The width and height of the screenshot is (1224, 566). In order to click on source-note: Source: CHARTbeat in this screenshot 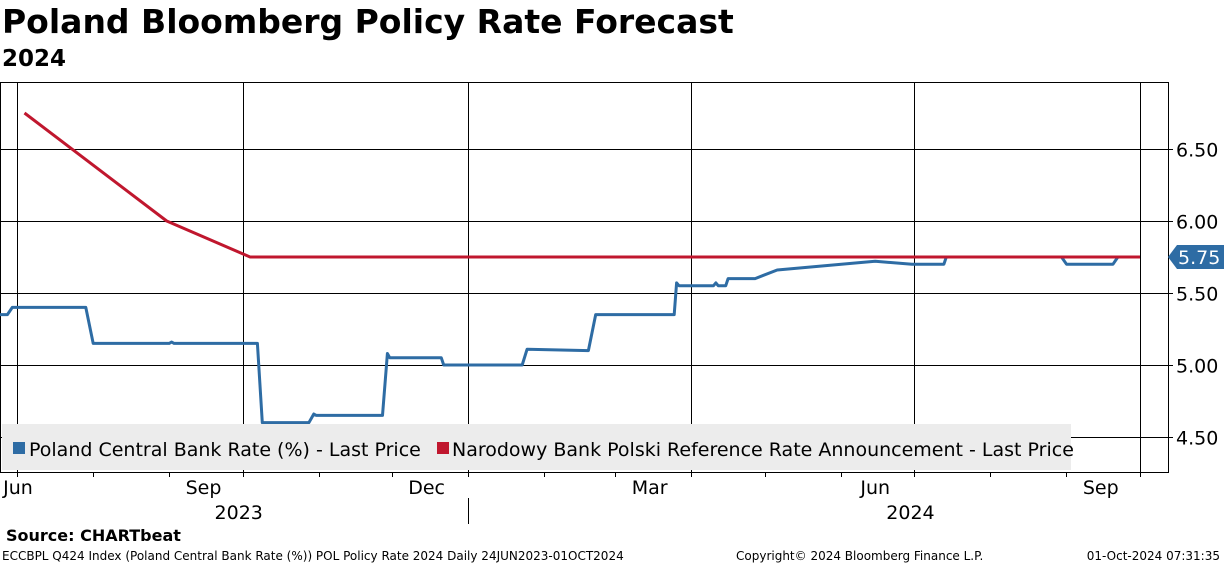, I will do `click(93, 535)`.